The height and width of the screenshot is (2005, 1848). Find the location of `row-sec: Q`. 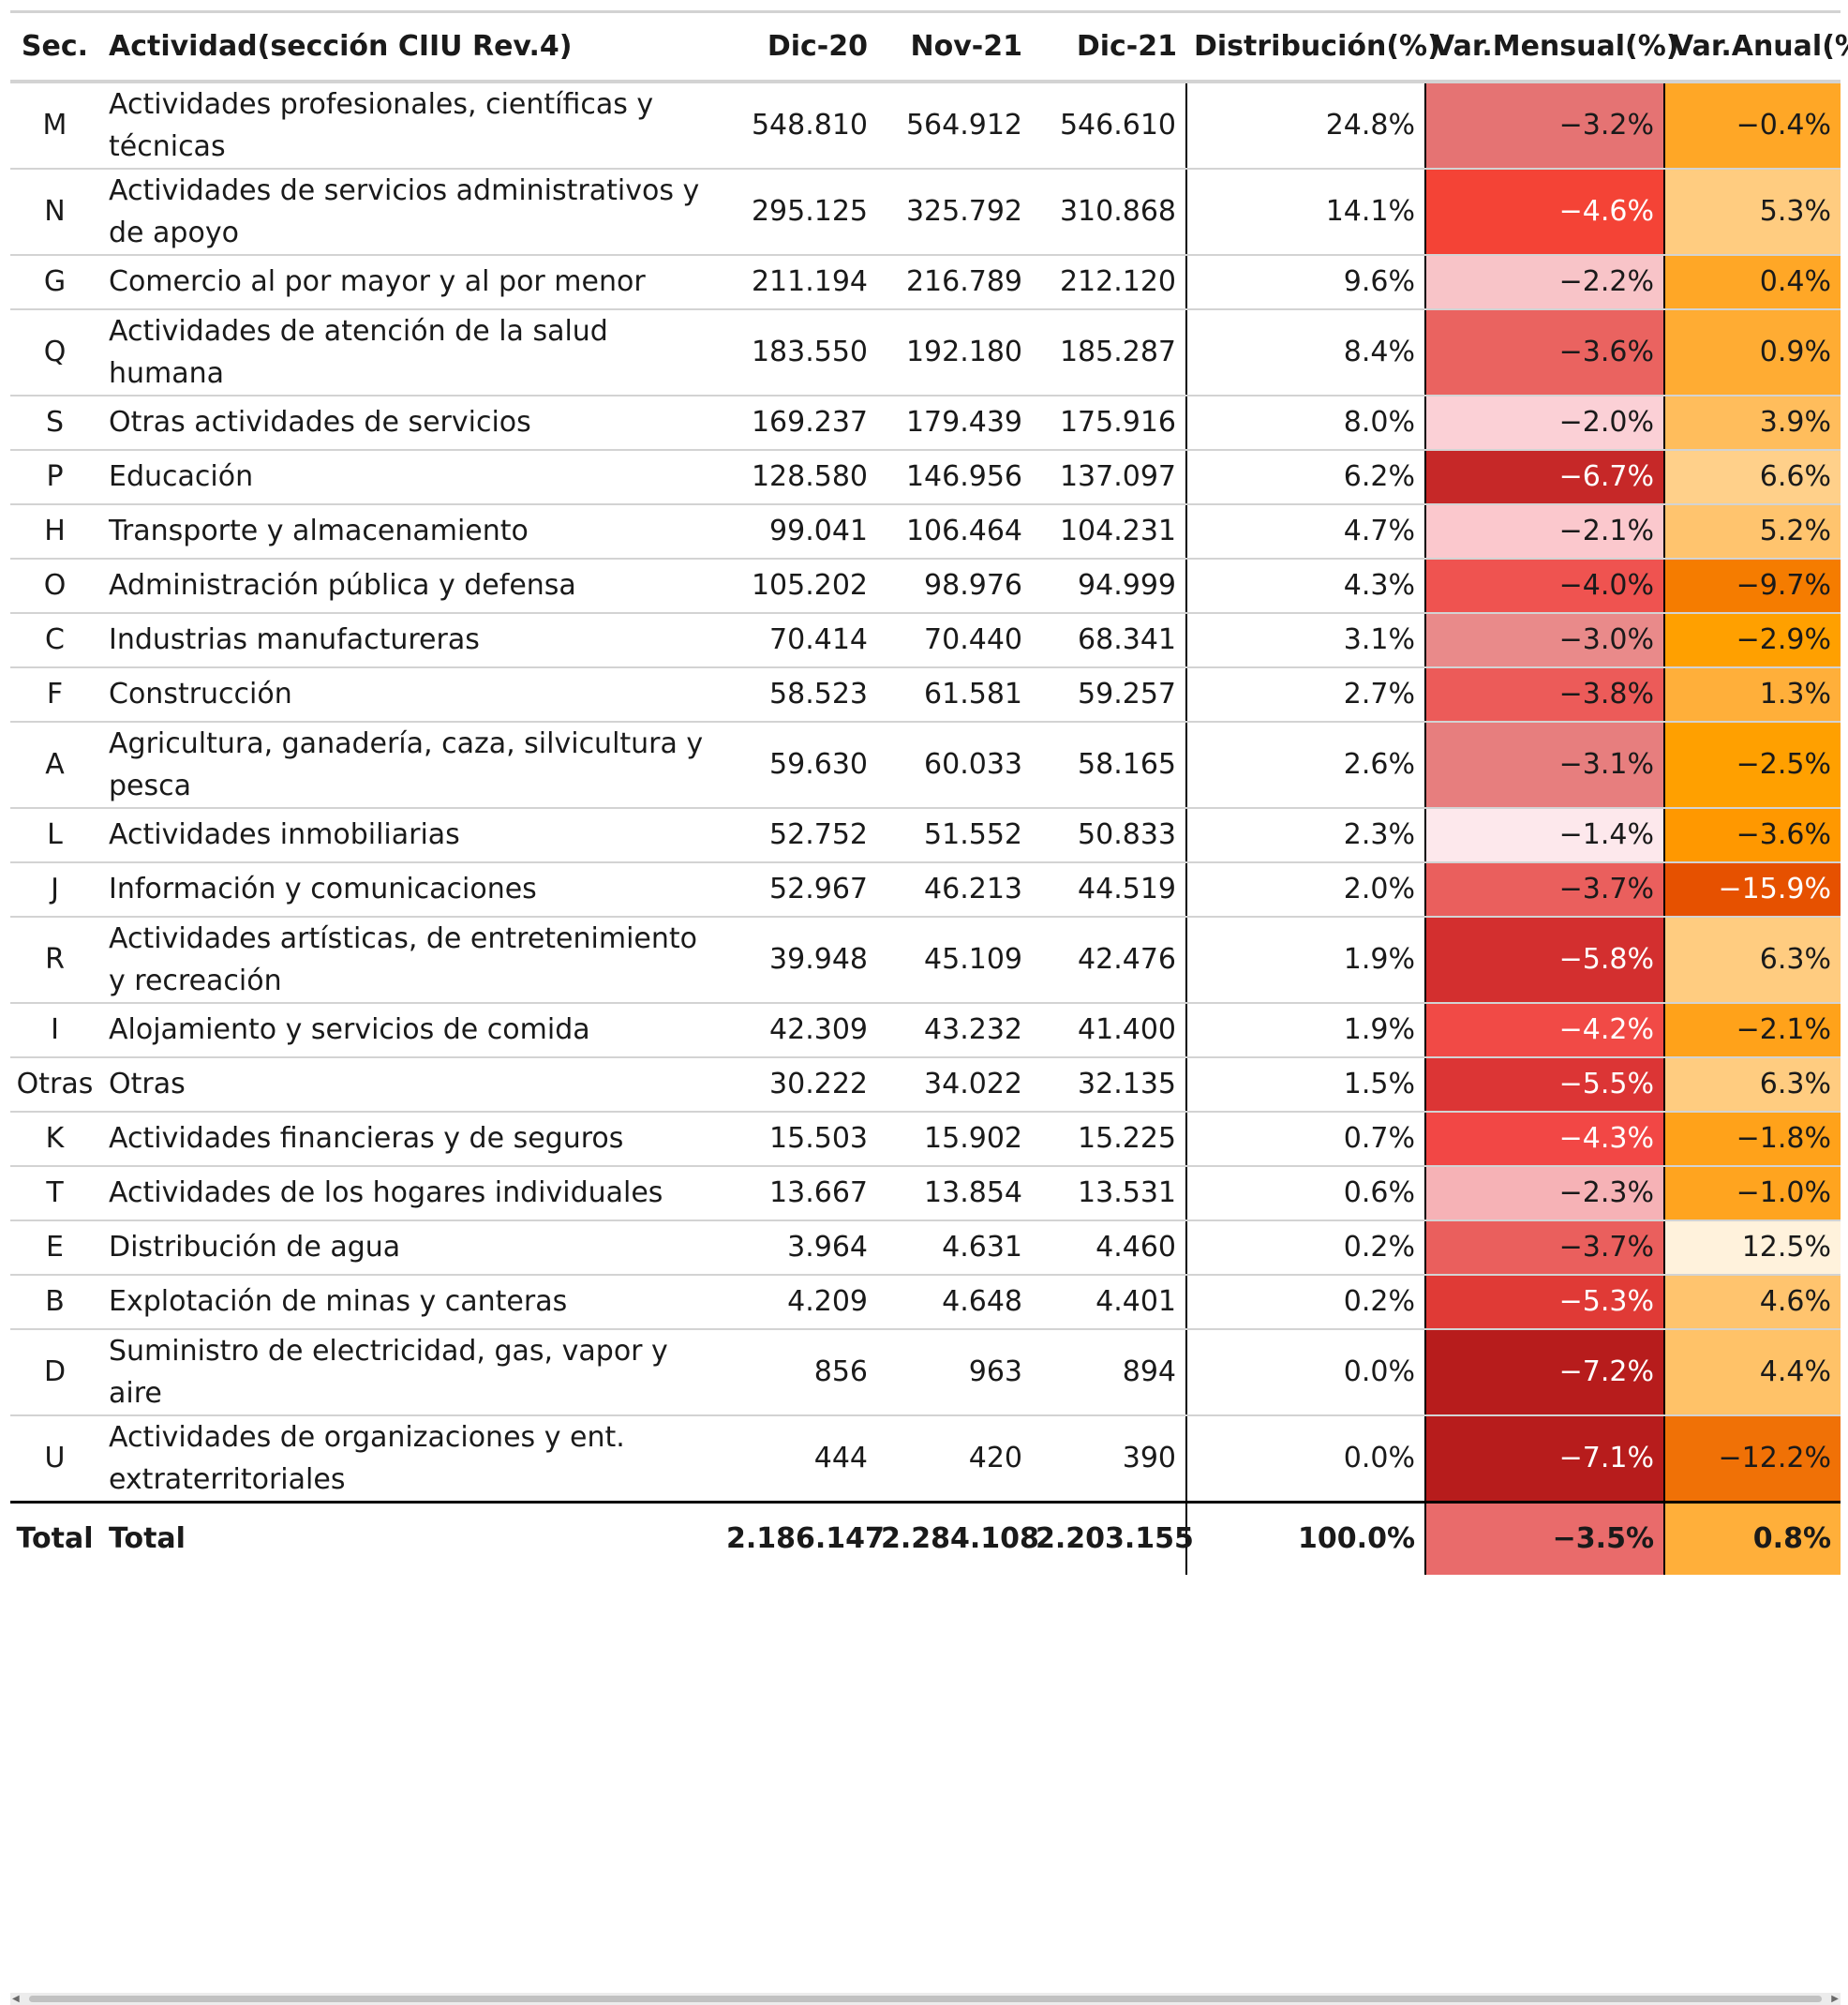

row-sec: Q is located at coordinates (54, 352).